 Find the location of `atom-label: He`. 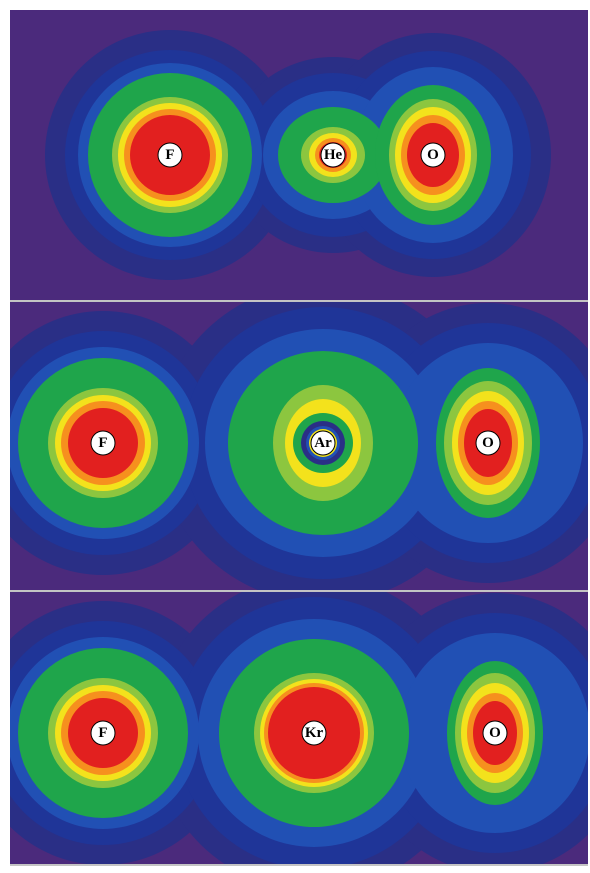

atom-label: He is located at coordinates (333, 155).